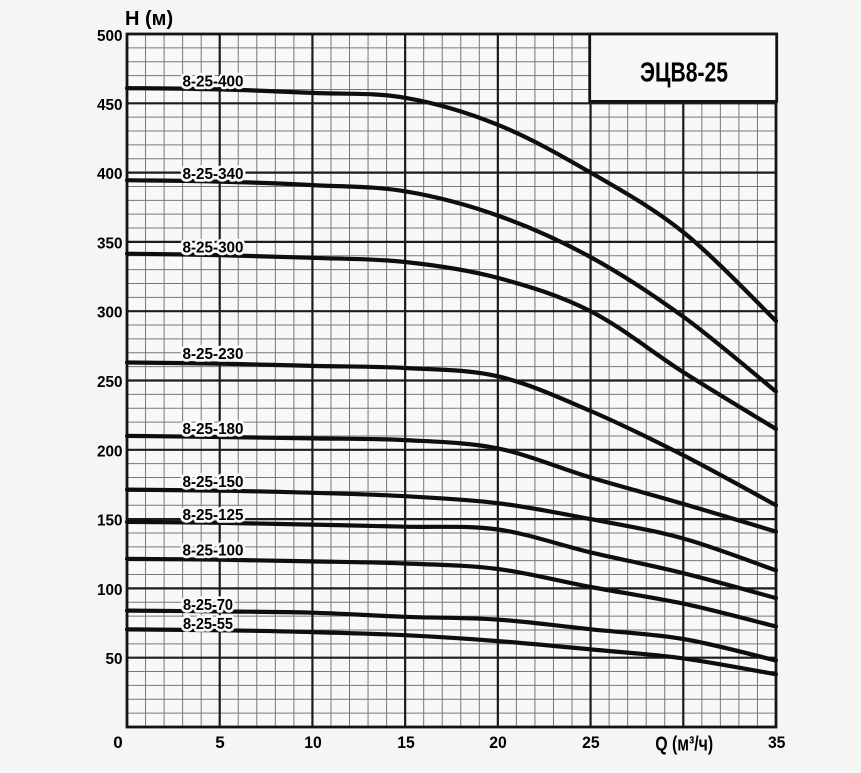  What do you see at coordinates (213, 515) in the screenshot?
I see `svg-text: 8-25-125` at bounding box center [213, 515].